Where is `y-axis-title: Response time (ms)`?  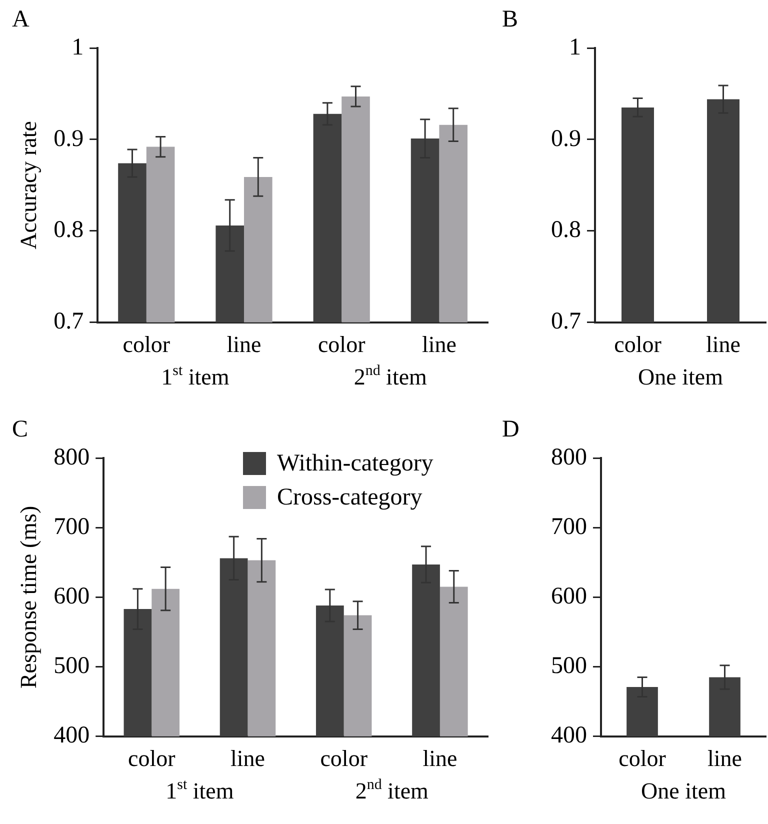
y-axis-title: Response time (ms) is located at coordinates (28, 597).